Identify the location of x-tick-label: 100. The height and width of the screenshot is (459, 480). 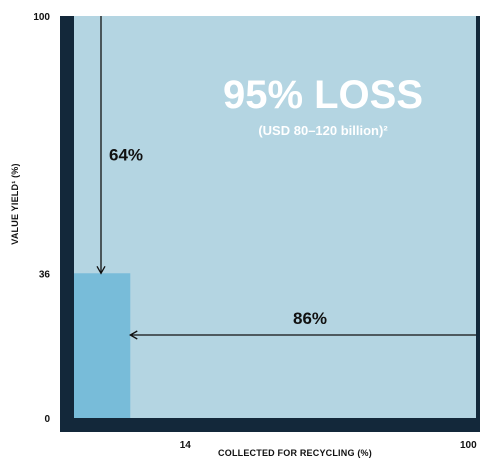
(468, 445).